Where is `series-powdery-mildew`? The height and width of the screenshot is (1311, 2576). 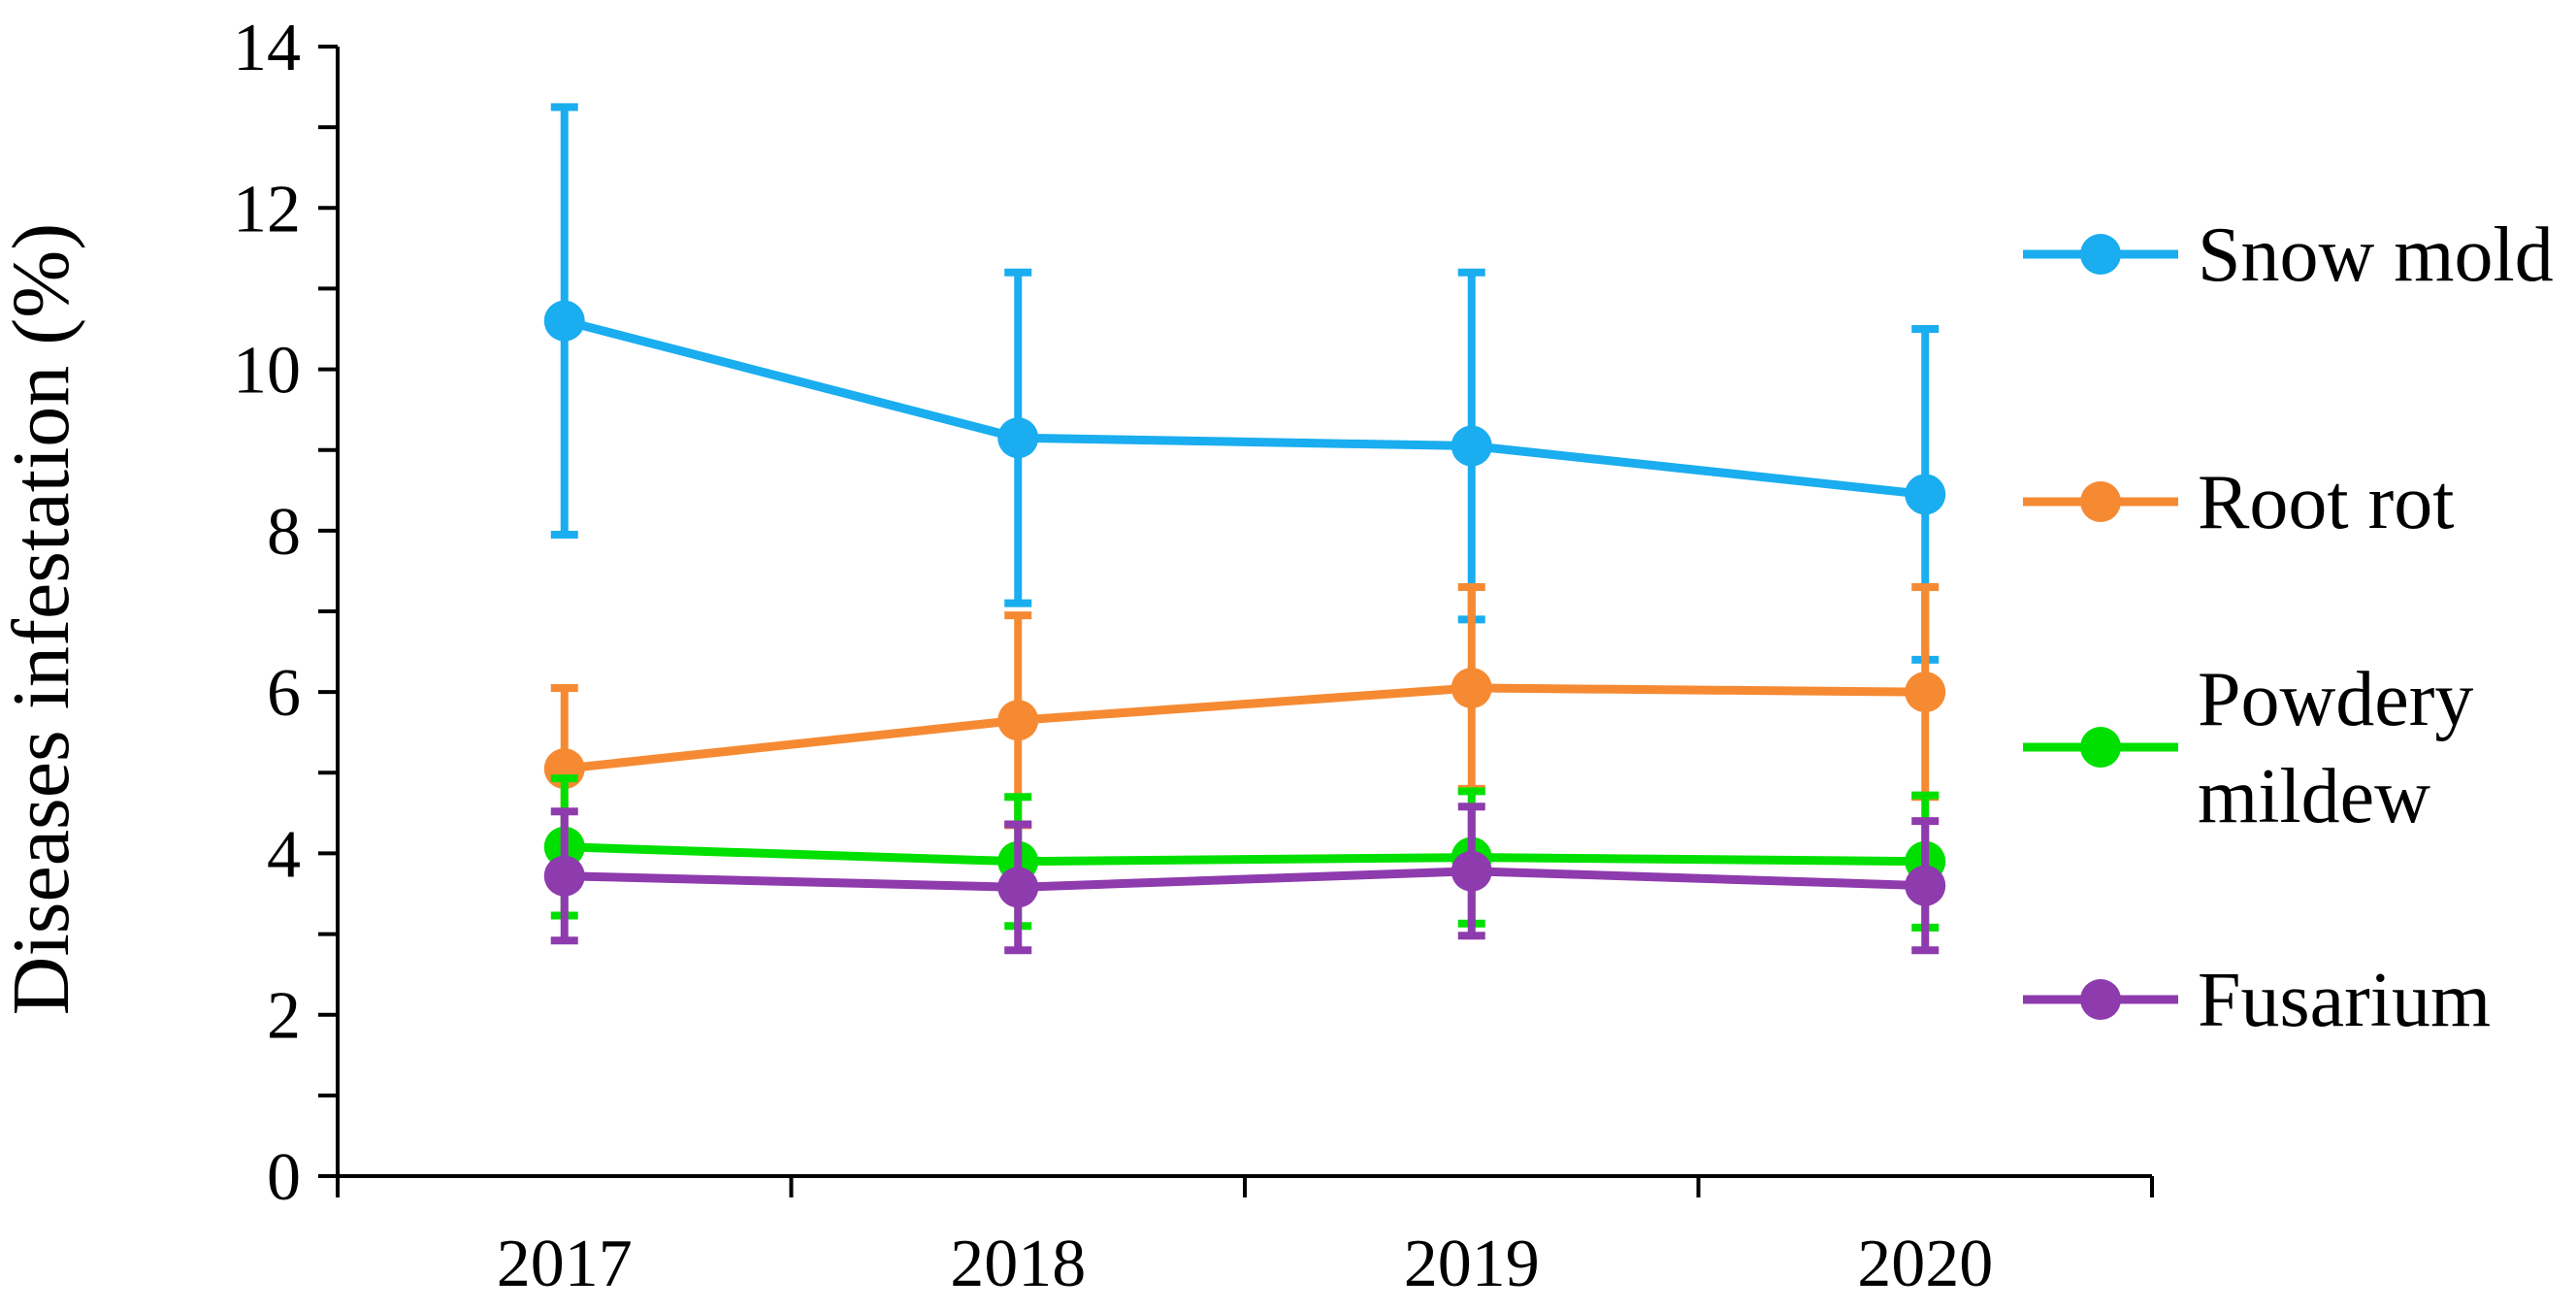 series-powdery-mildew is located at coordinates (1244, 853).